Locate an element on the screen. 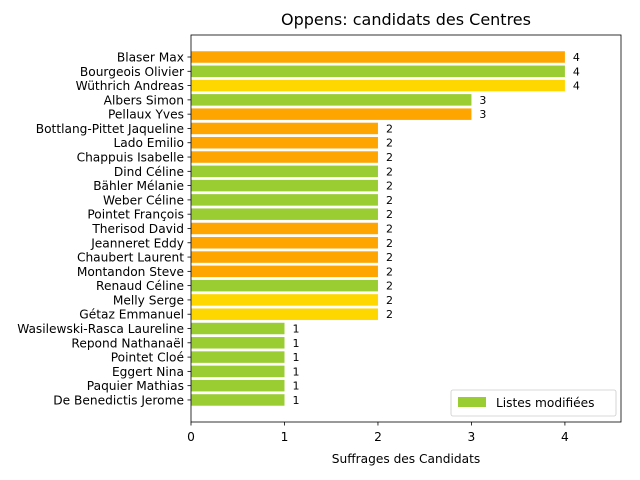  y-tick-label: Bähler Mélanie is located at coordinates (138, 186).